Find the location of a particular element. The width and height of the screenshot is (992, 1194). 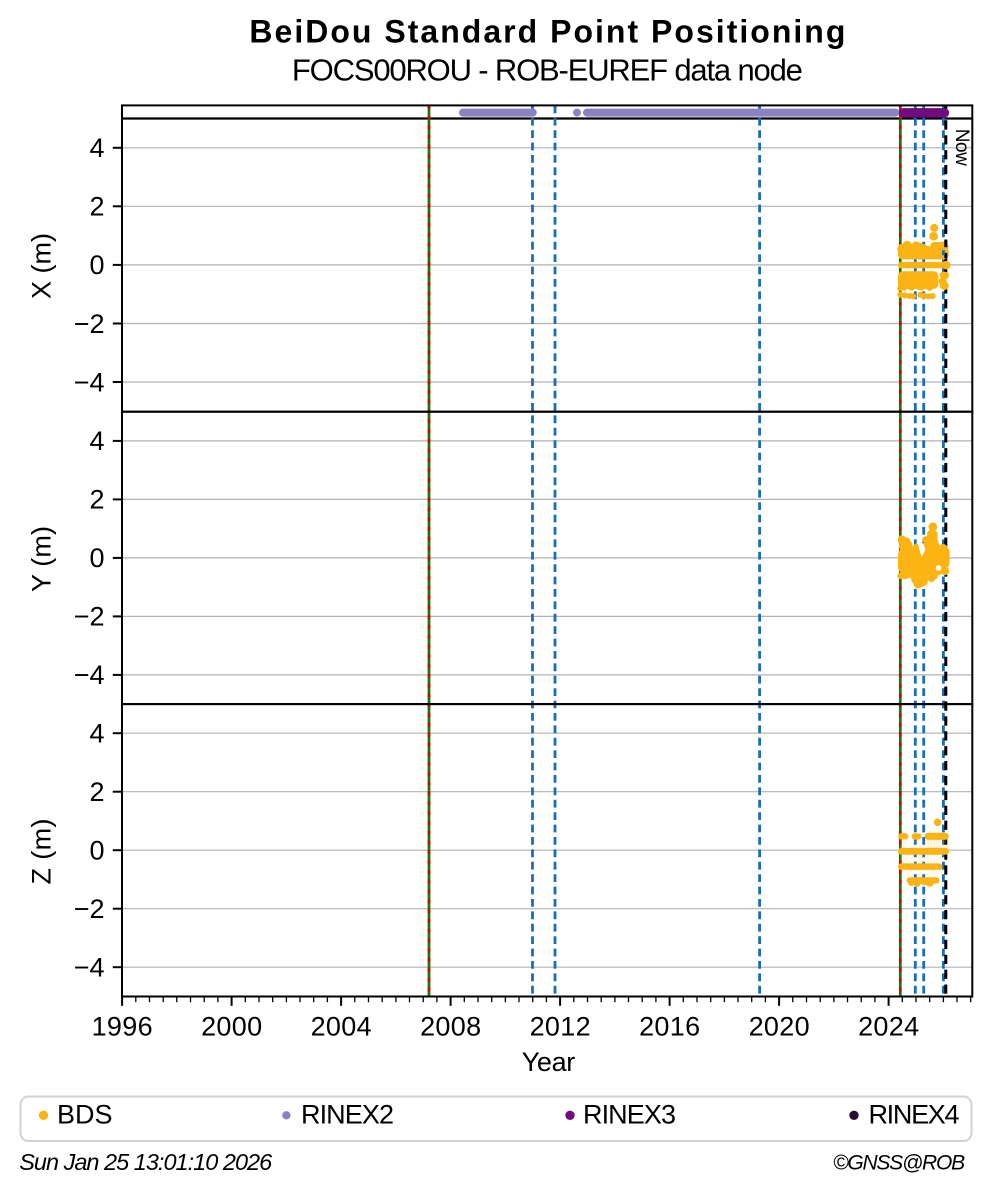

svg-text: 2004 is located at coordinates (341, 1027).